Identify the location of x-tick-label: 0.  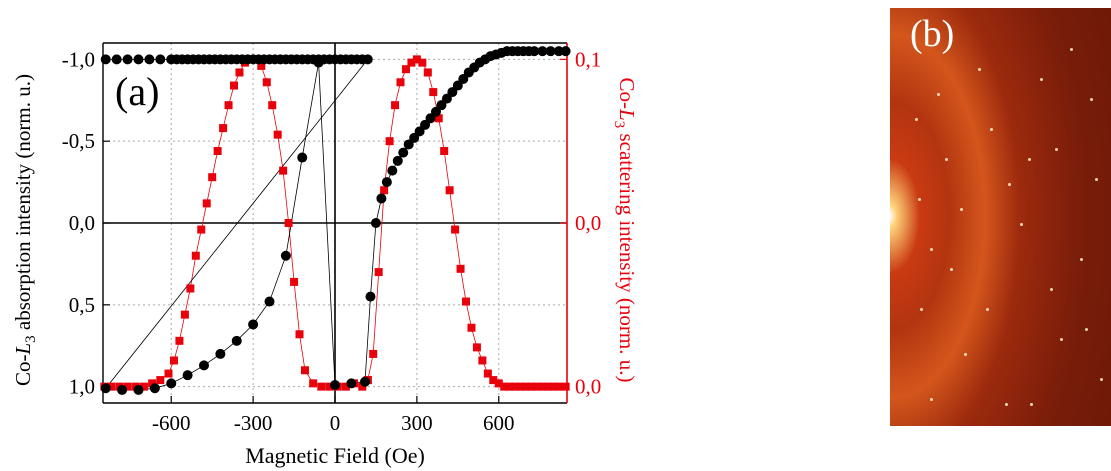
(335, 423).